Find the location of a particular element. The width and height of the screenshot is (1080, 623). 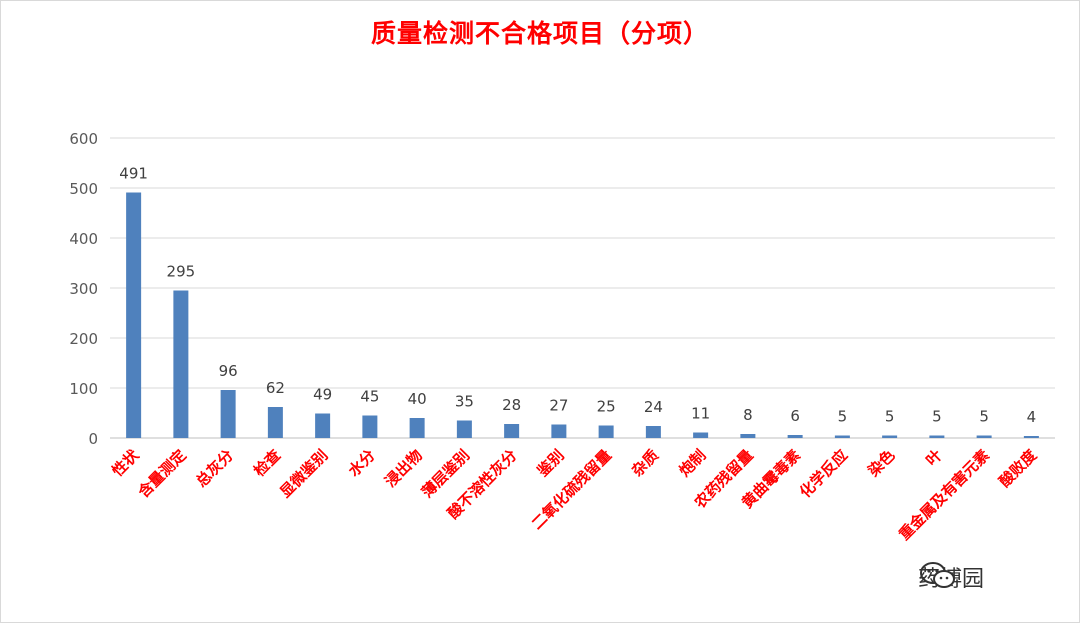

x-tick-label: 染色 is located at coordinates (881, 463).